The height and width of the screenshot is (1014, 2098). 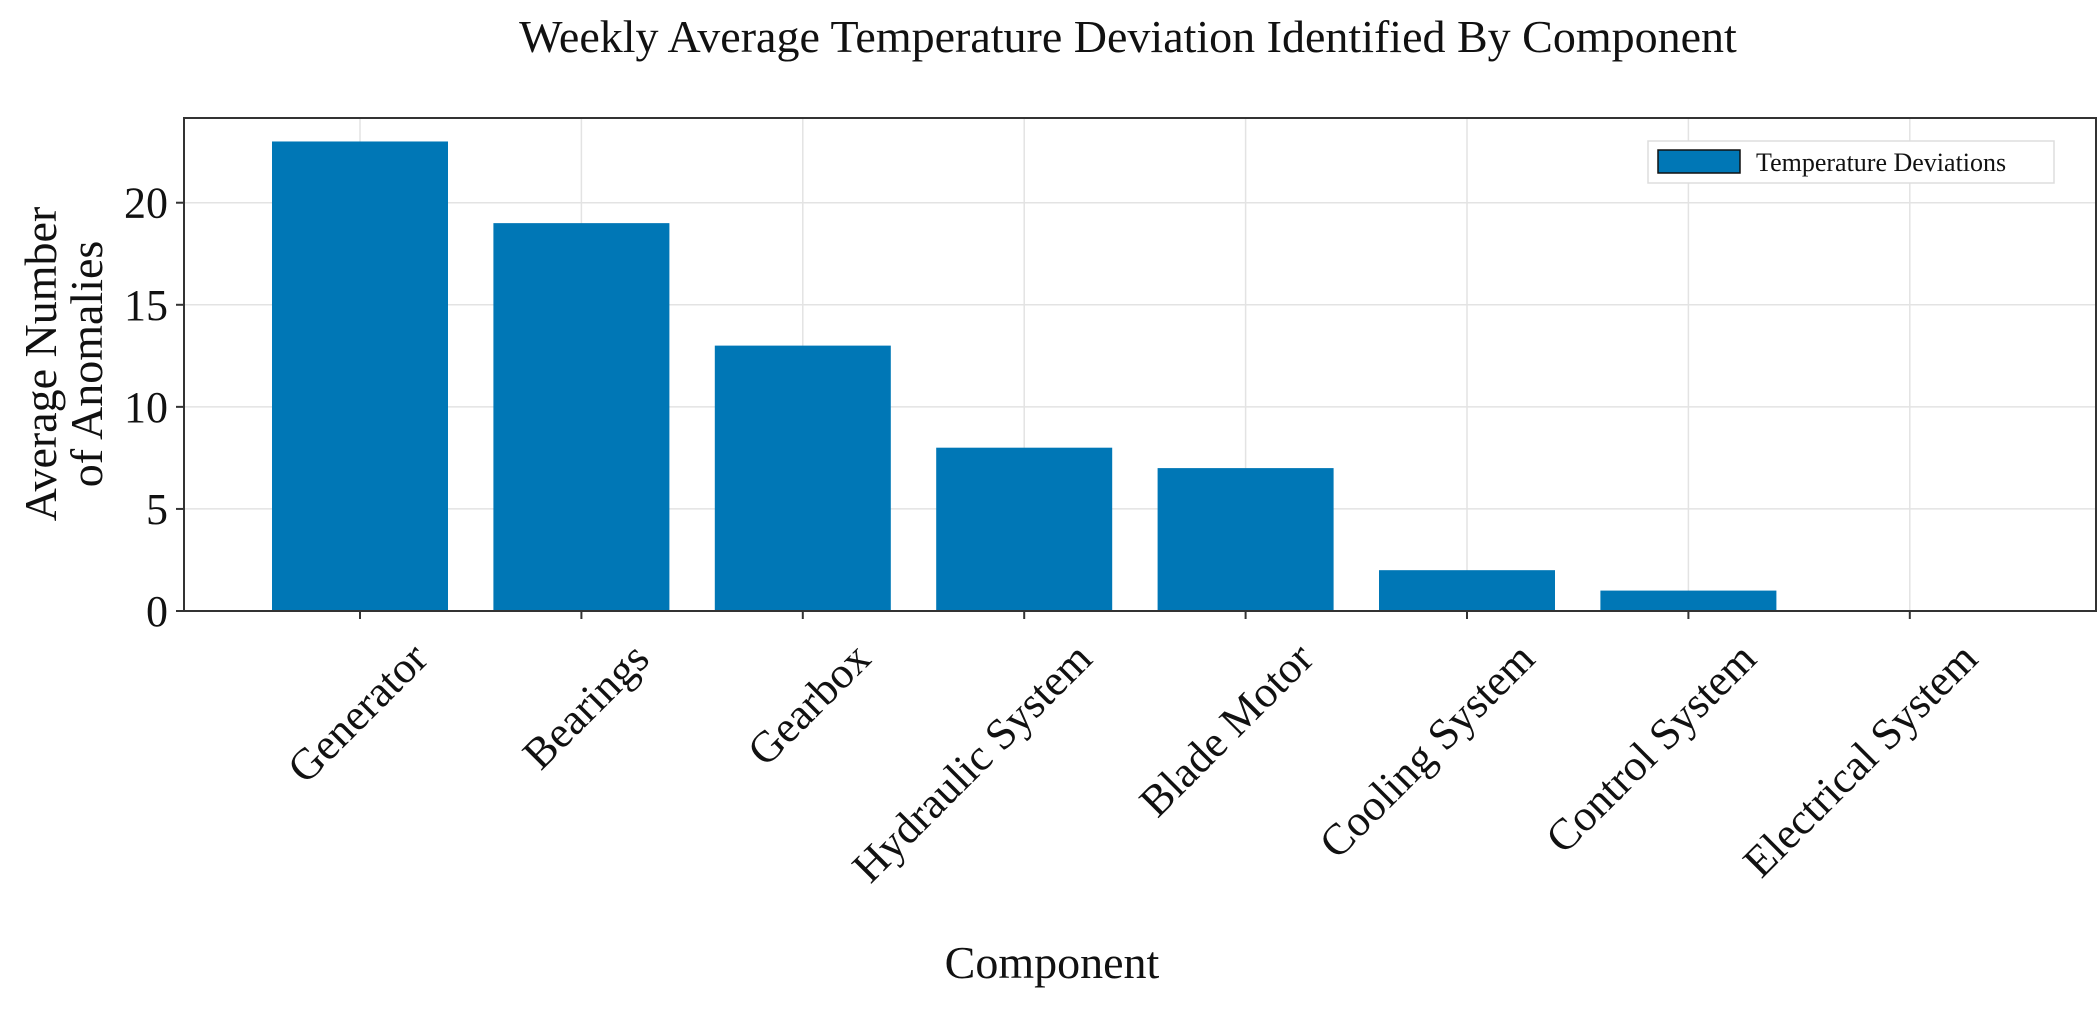 I want to click on y-axis-label-line-1: Average Number, so click(x=40, y=364).